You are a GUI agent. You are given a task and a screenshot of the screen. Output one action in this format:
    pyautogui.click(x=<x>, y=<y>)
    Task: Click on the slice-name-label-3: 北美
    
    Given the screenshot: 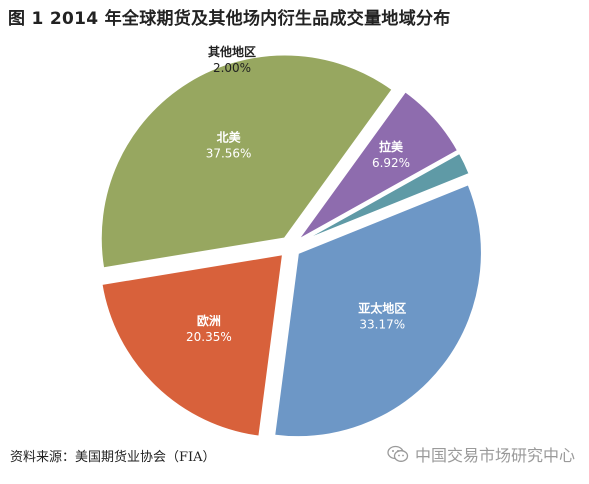 What is the action you would take?
    pyautogui.click(x=229, y=137)
    